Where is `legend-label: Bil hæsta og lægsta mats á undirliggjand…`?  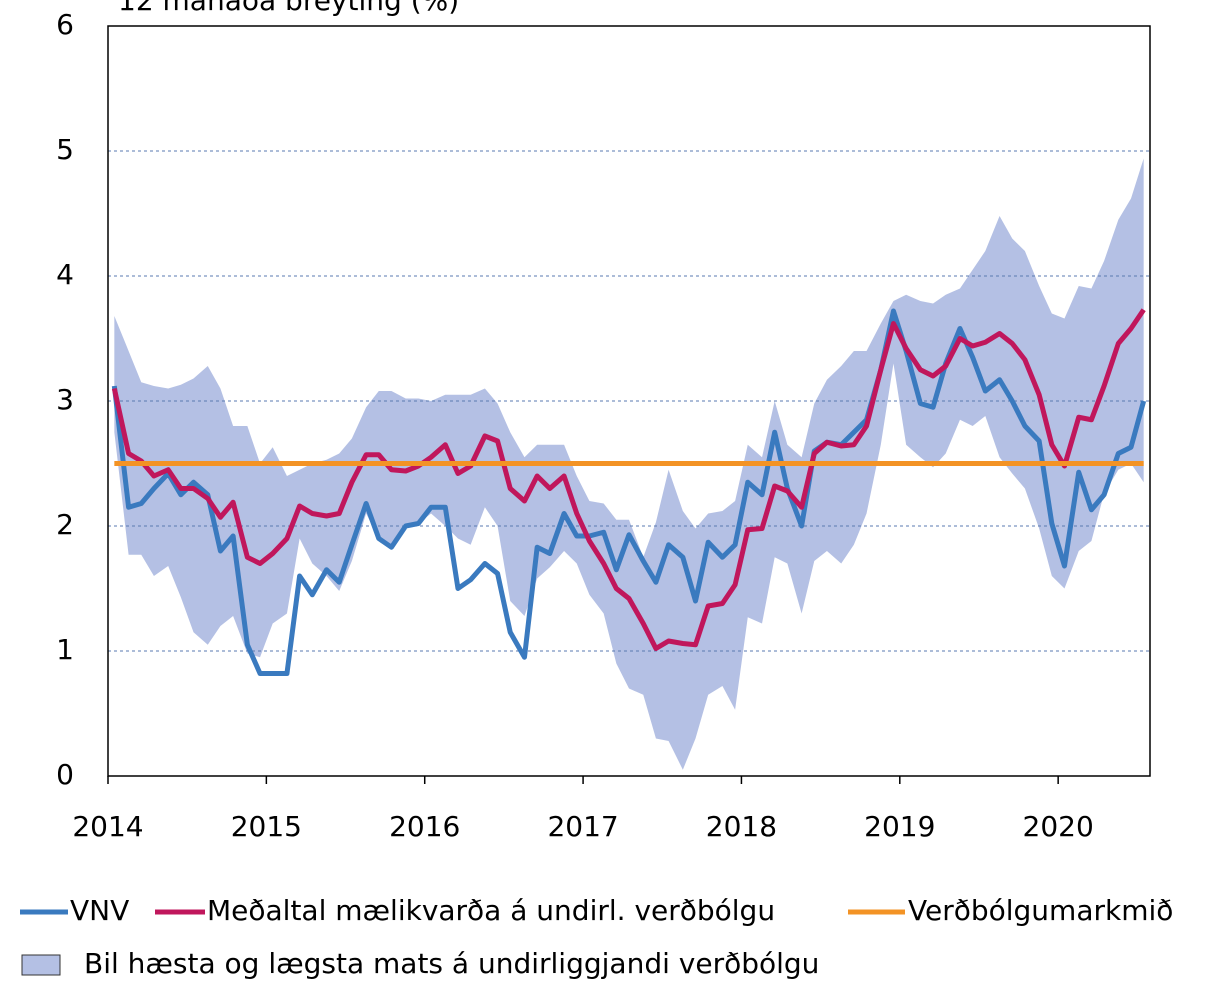 legend-label: Bil hæsta og lægsta mats á undirliggjand… is located at coordinates (451, 963).